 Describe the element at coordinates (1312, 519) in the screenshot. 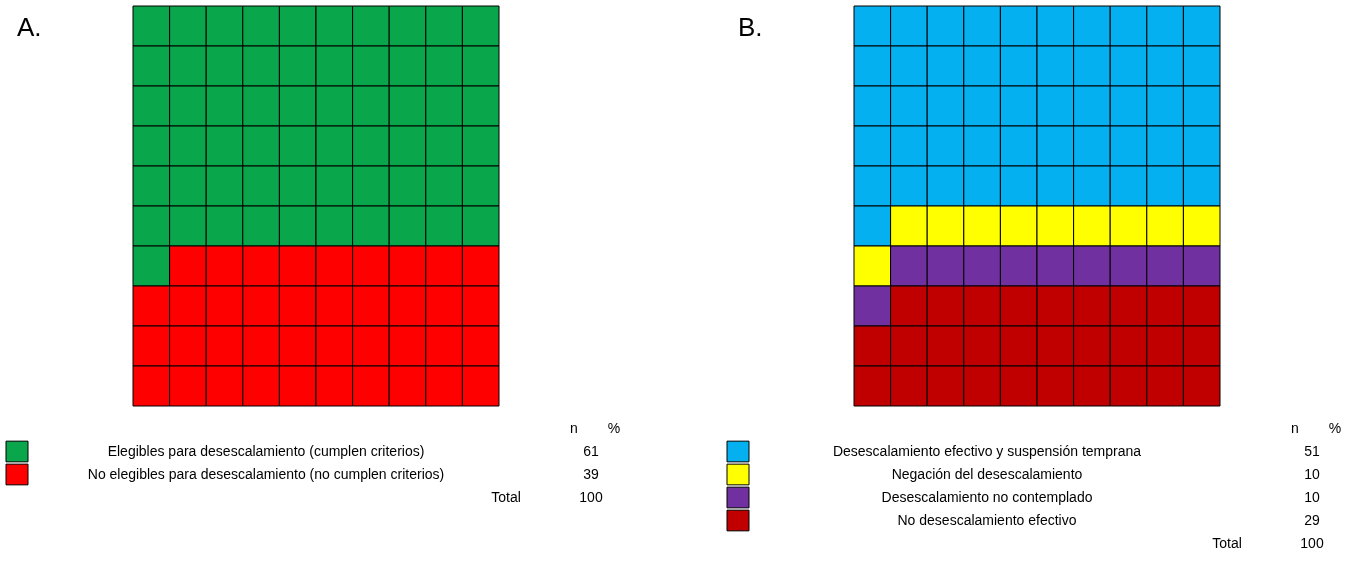

I see `data-label: 29` at that location.